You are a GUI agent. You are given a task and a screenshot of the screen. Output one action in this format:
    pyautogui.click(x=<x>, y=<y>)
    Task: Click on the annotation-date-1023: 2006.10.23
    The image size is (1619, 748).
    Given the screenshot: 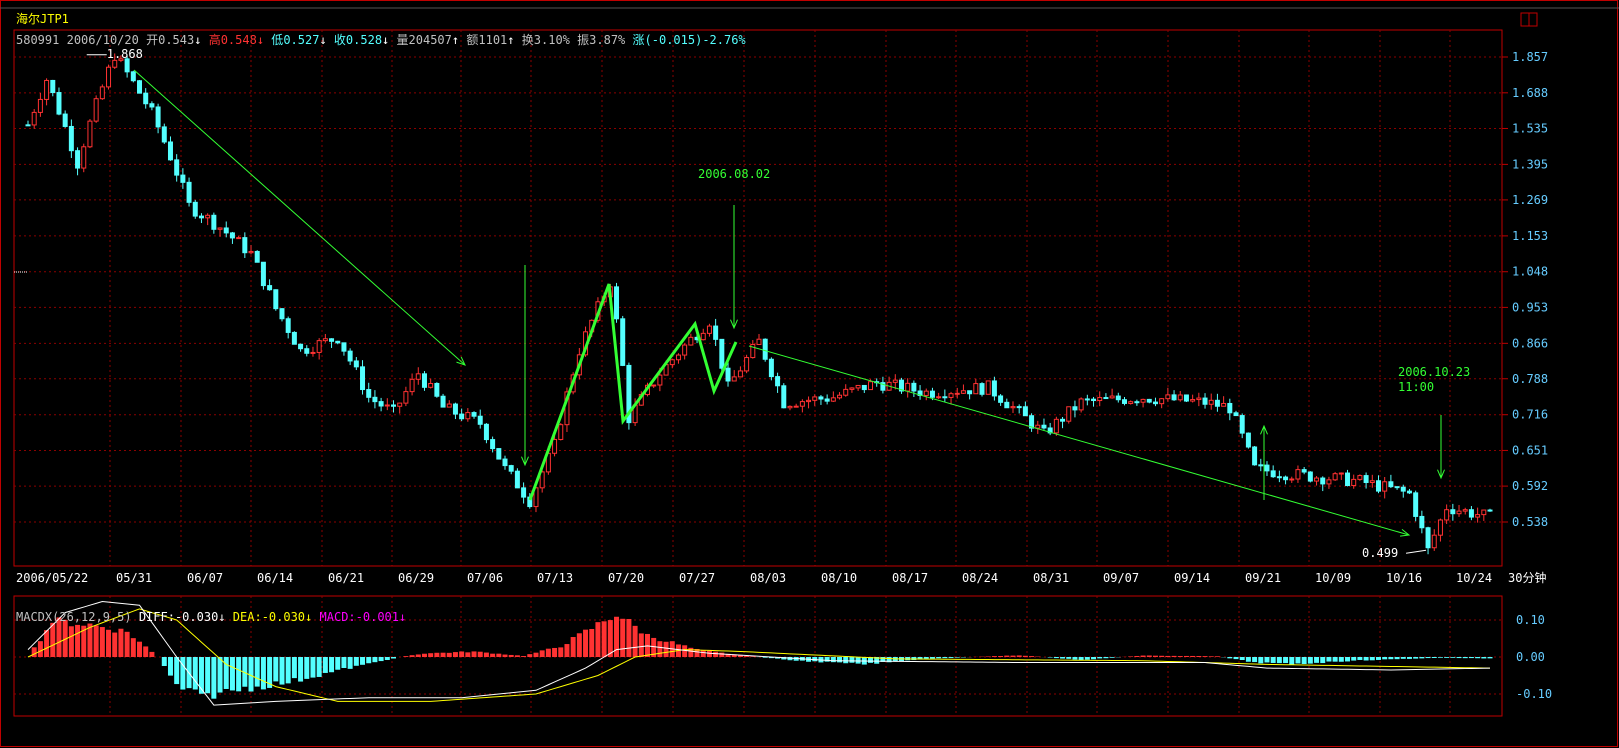 What is the action you would take?
    pyautogui.click(x=1434, y=372)
    